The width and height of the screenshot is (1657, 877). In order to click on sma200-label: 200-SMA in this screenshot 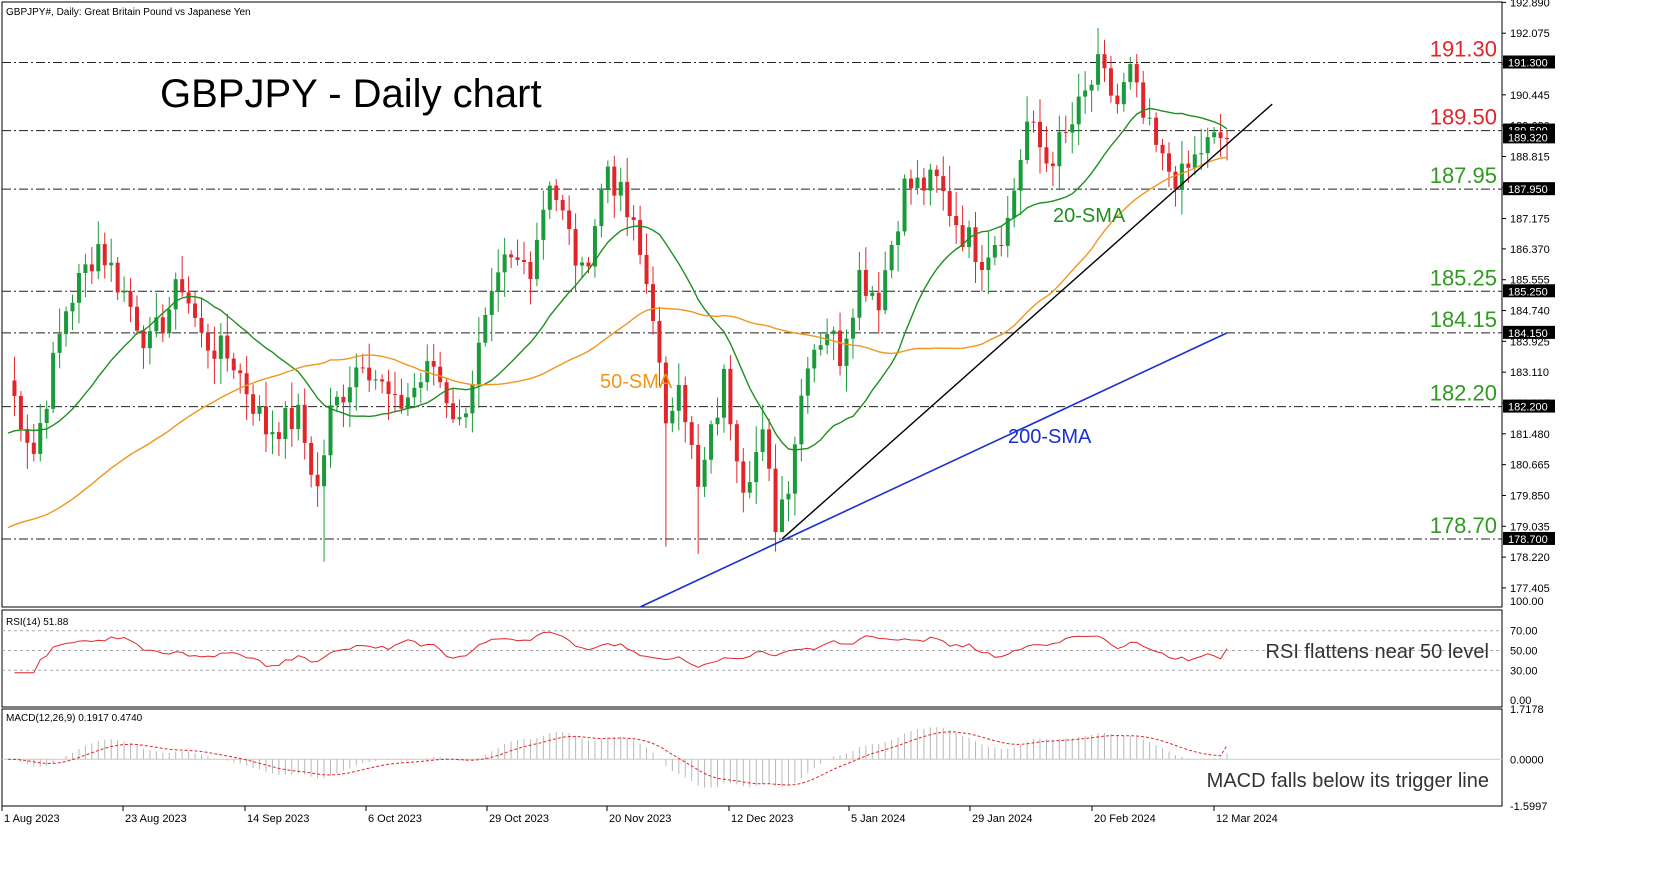, I will do `click(1050, 437)`.